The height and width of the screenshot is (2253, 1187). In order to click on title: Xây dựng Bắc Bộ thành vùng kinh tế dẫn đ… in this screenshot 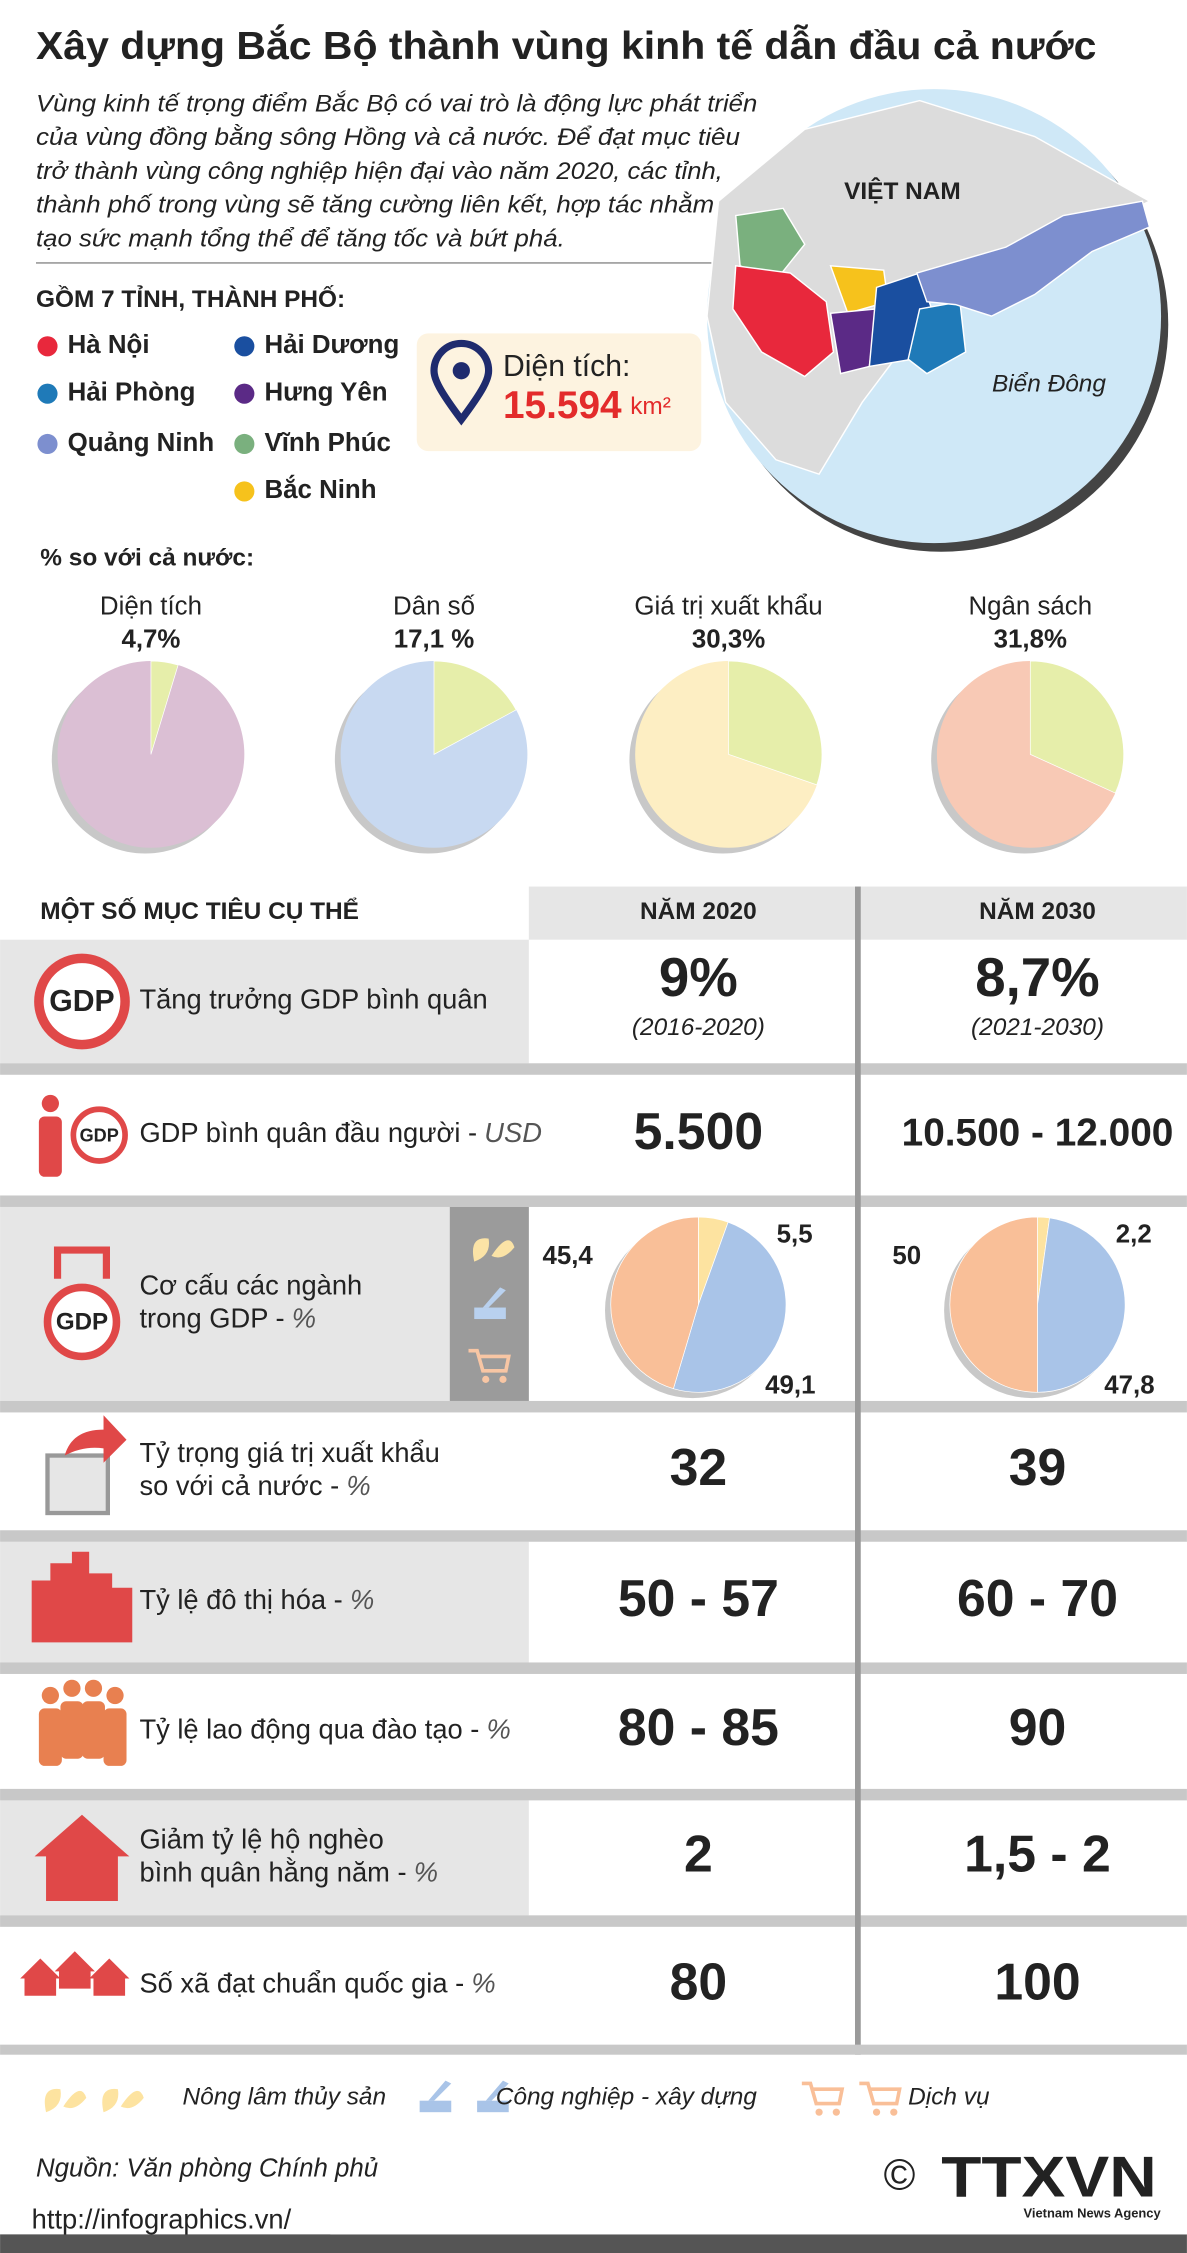, I will do `click(566, 46)`.